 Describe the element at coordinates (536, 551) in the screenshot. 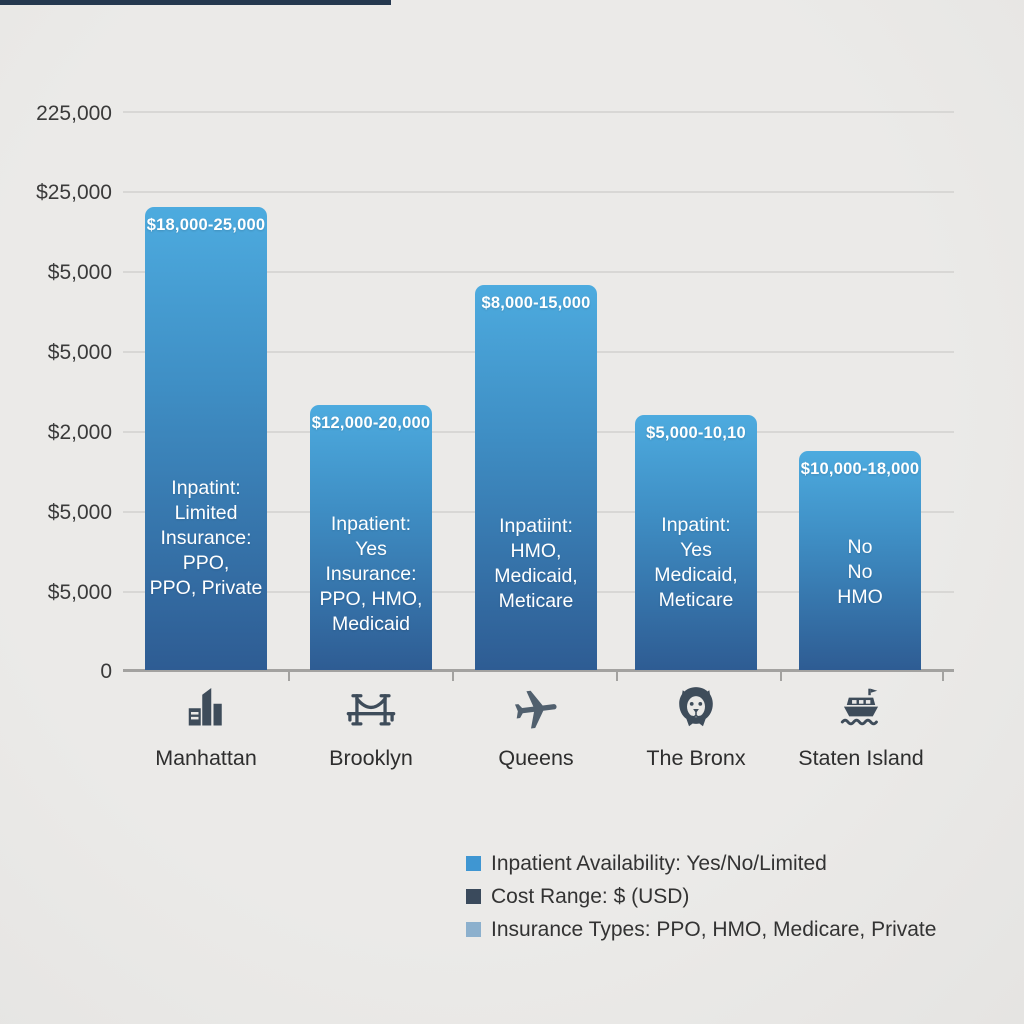

I see `bar-text-line: HMO,` at that location.